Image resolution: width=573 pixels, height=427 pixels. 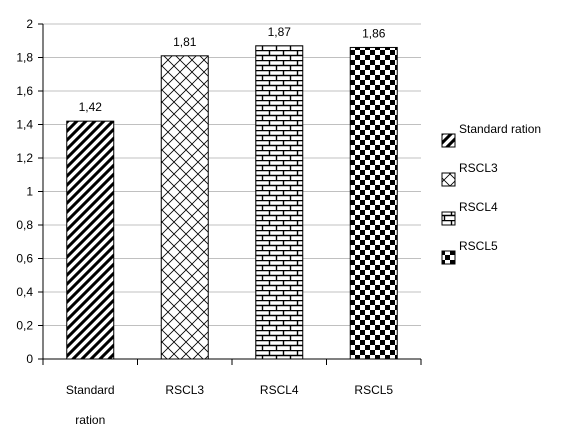 I want to click on legend-label: RSCL3, so click(x=478, y=168).